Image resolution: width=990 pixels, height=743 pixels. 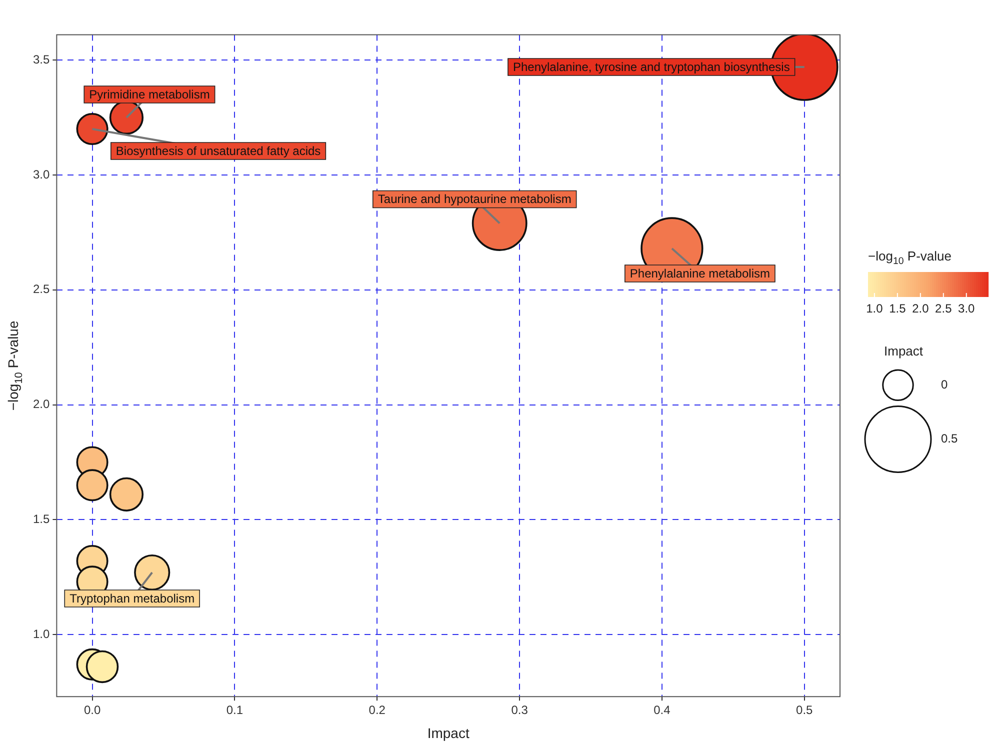 I want to click on legend-title: Impact, so click(x=904, y=351).